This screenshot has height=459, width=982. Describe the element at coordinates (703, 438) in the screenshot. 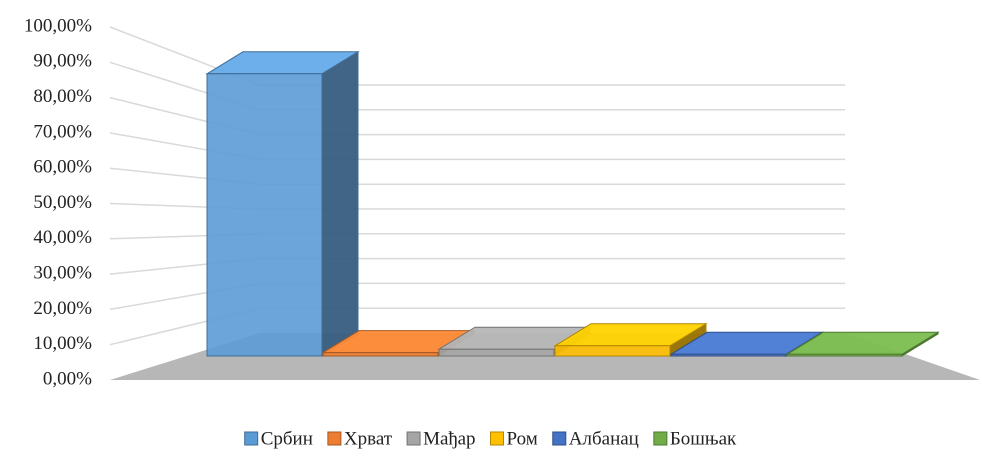

I see `legend-label: Бошњак` at that location.